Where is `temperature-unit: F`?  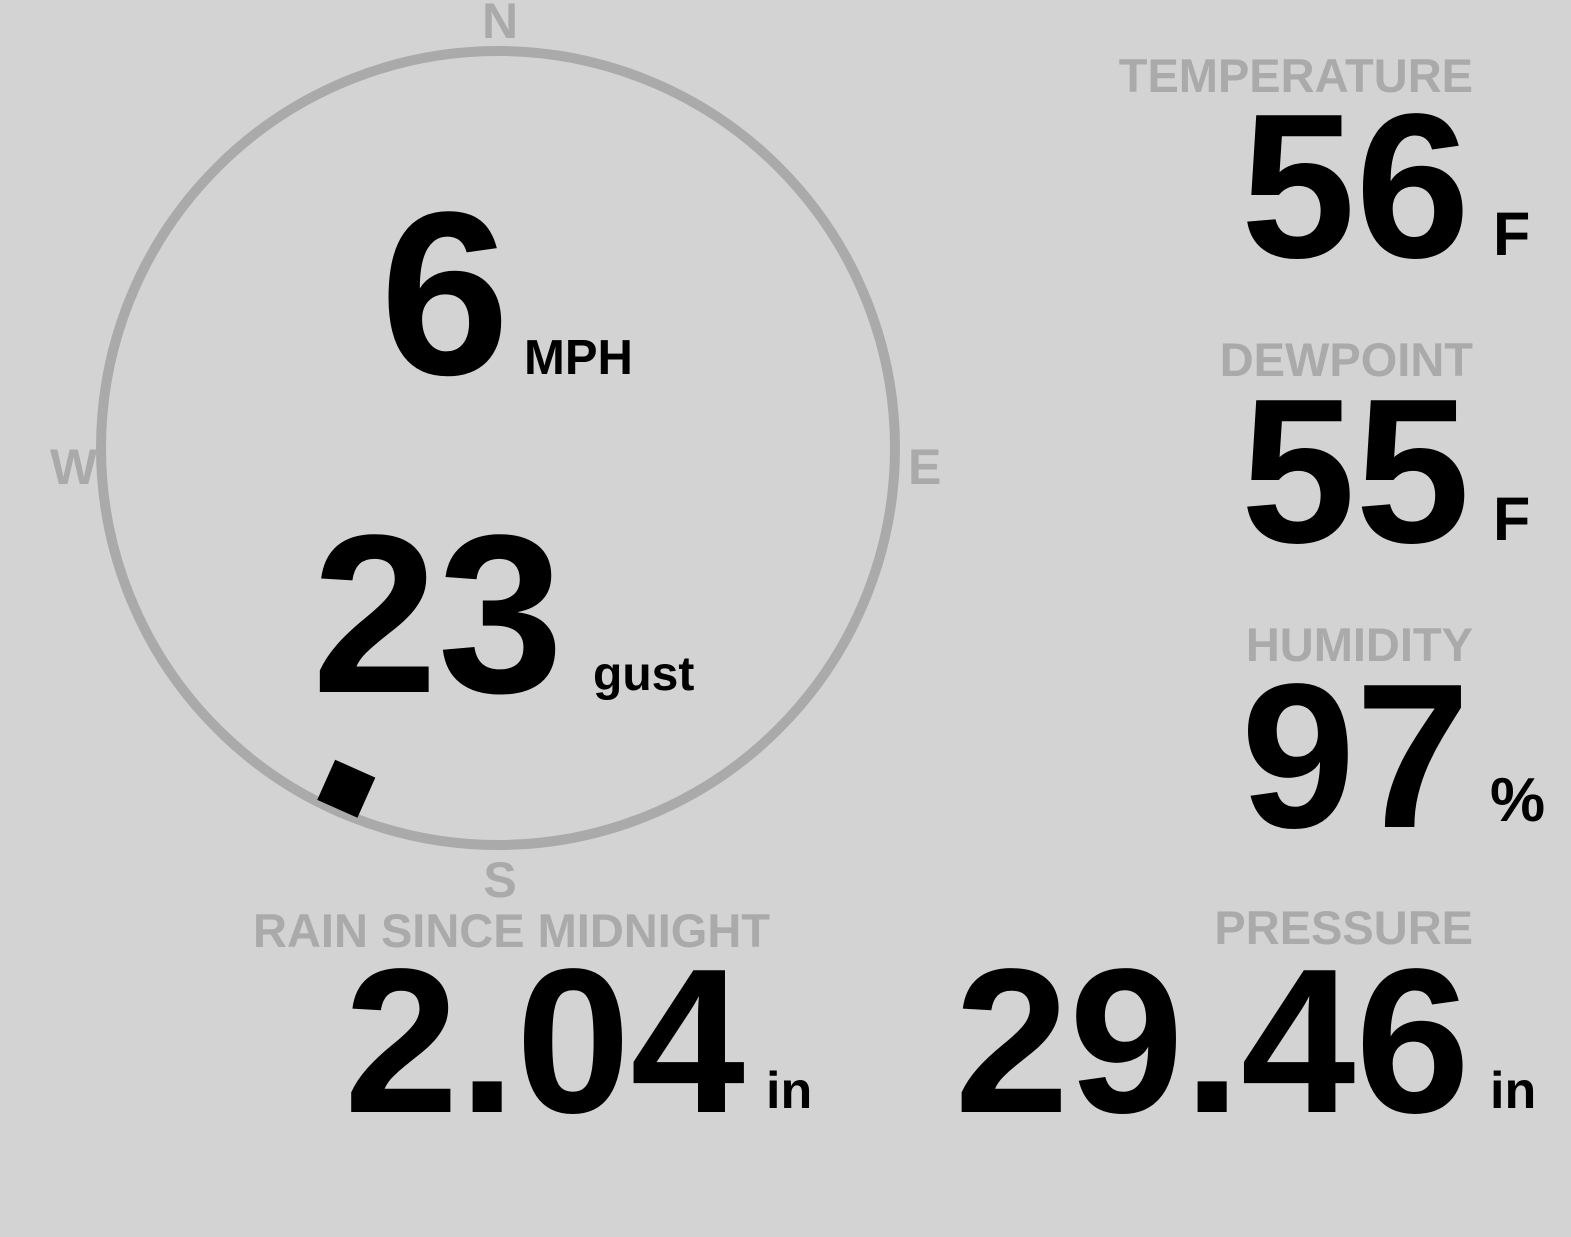
temperature-unit: F is located at coordinates (1512, 234).